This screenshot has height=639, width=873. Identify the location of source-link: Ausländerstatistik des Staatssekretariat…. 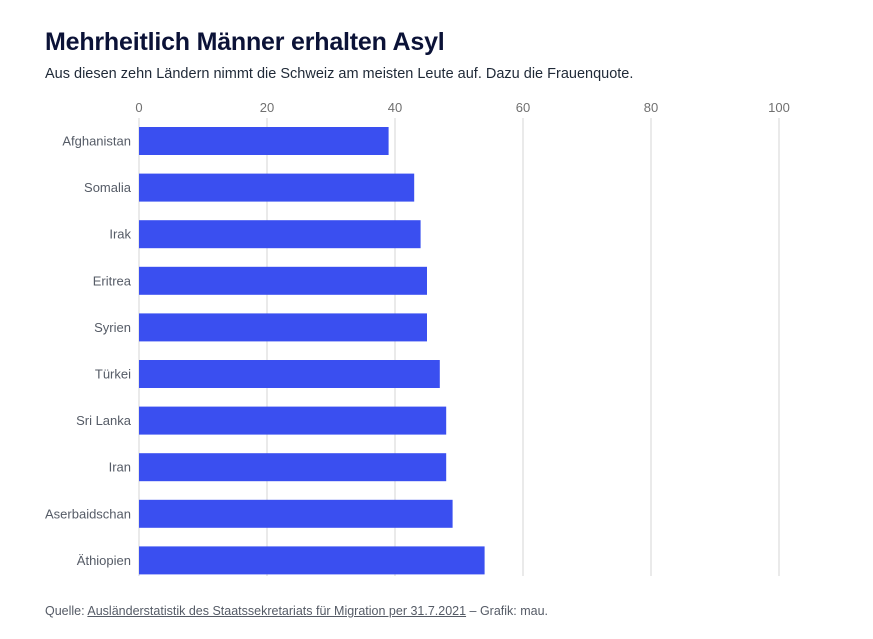
(277, 611).